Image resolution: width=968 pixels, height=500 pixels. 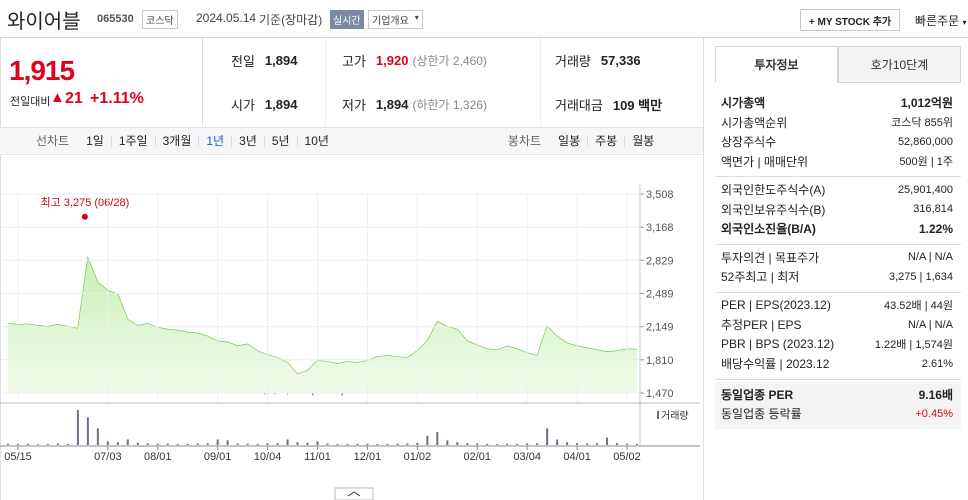 What do you see at coordinates (660, 394) in the screenshot?
I see `y-tick-label: 1,470` at bounding box center [660, 394].